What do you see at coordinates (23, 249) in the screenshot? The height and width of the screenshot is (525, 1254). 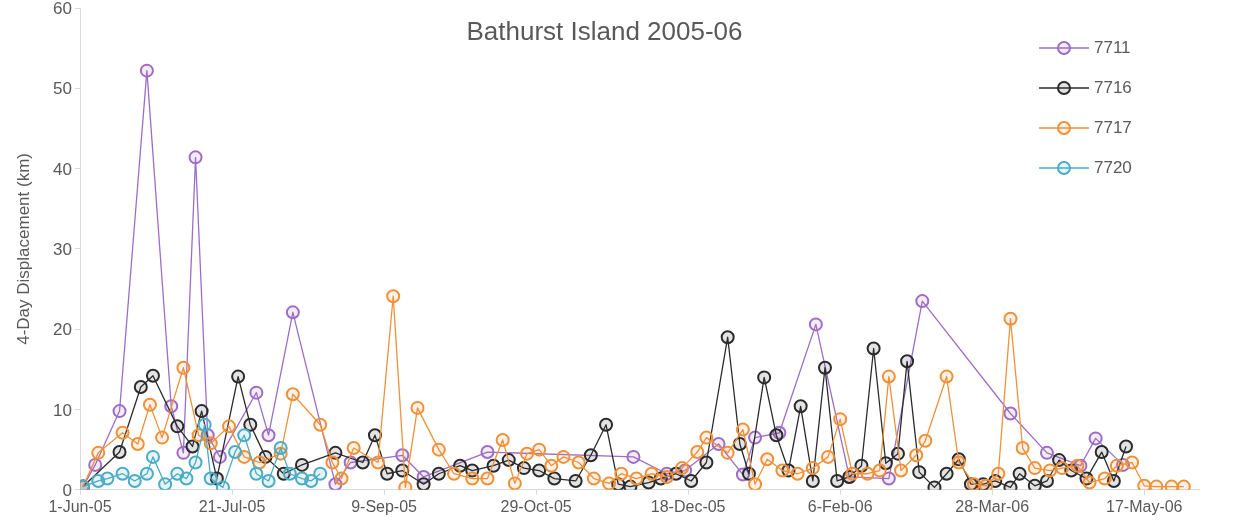 I see `y-axis-title: 4-Day Displacement (km)` at bounding box center [23, 249].